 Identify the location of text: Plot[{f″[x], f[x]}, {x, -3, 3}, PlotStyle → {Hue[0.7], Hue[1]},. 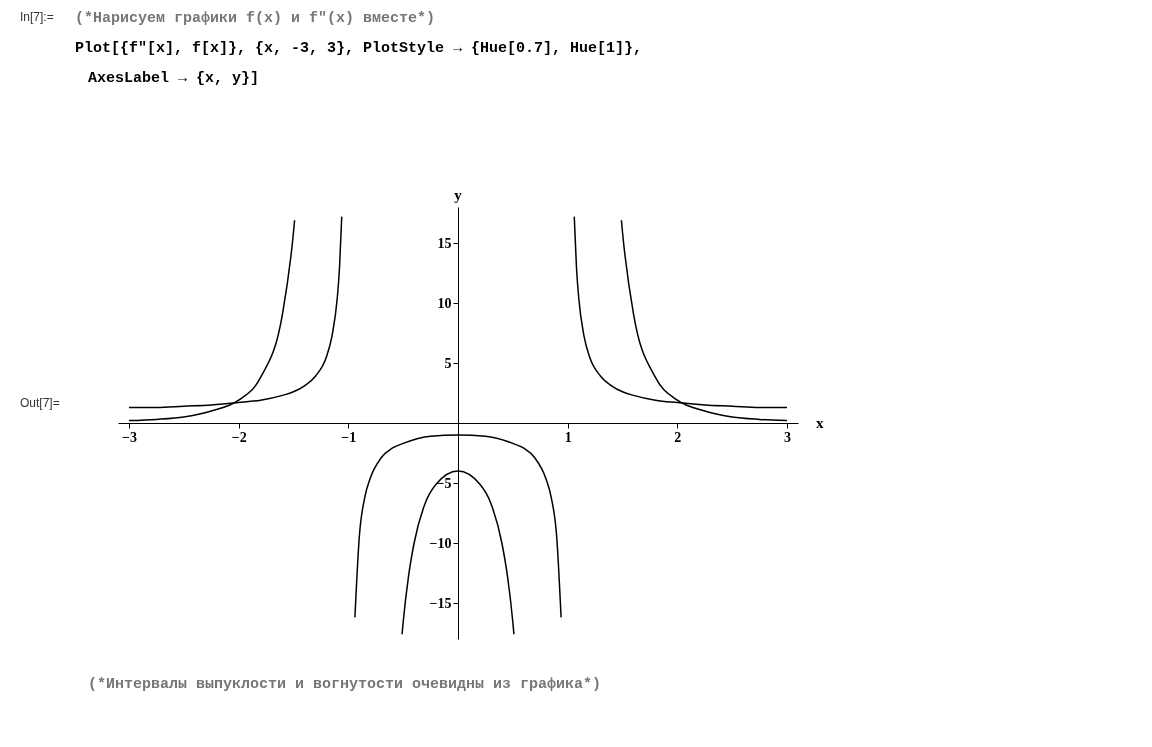
(359, 48).